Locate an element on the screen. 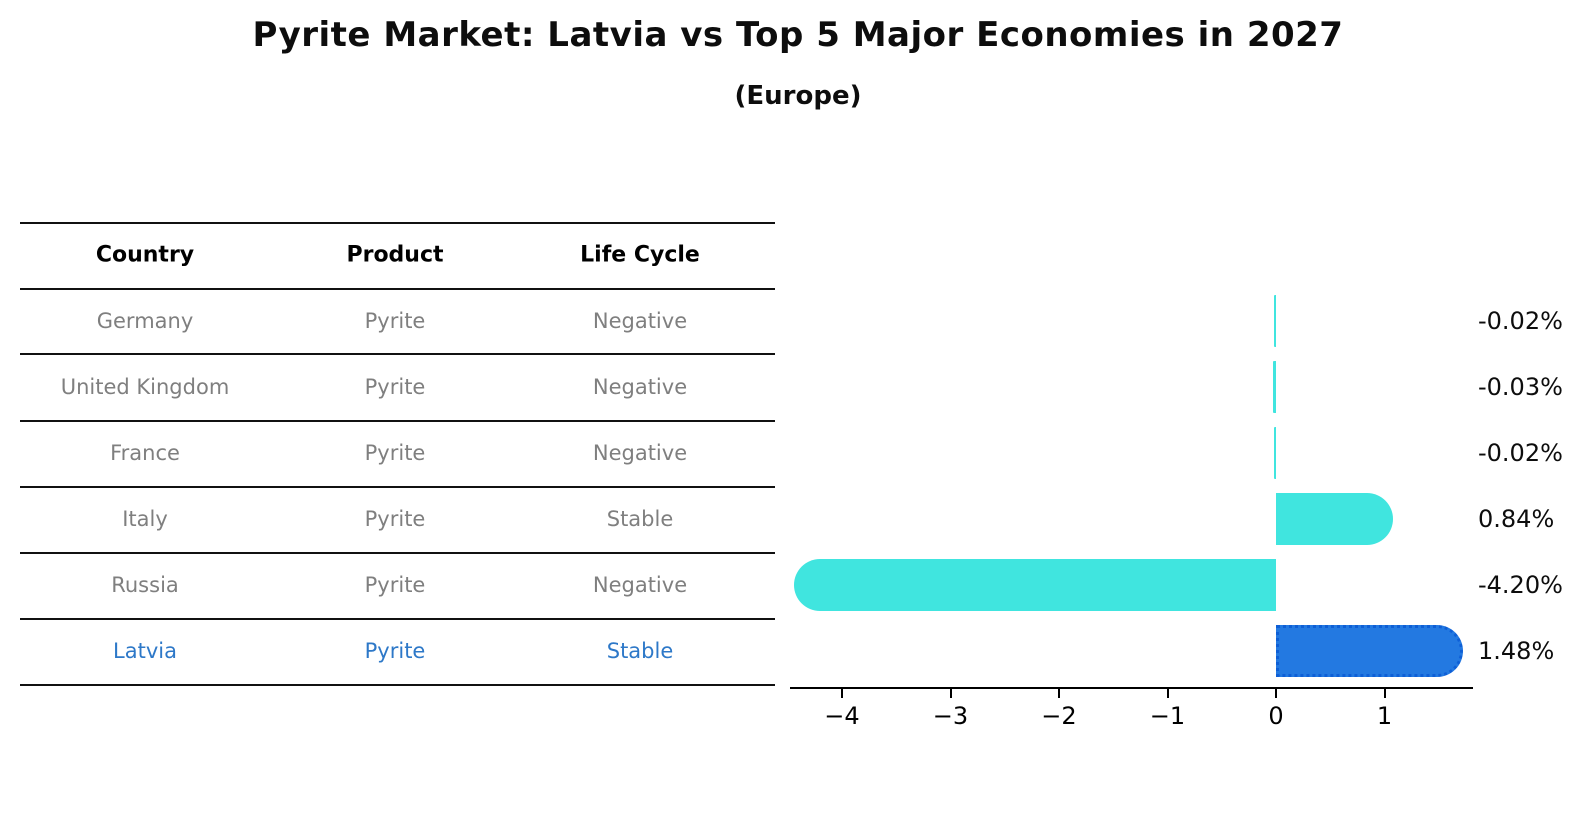 The height and width of the screenshot is (823, 1596). x-axis-line is located at coordinates (1131, 688).